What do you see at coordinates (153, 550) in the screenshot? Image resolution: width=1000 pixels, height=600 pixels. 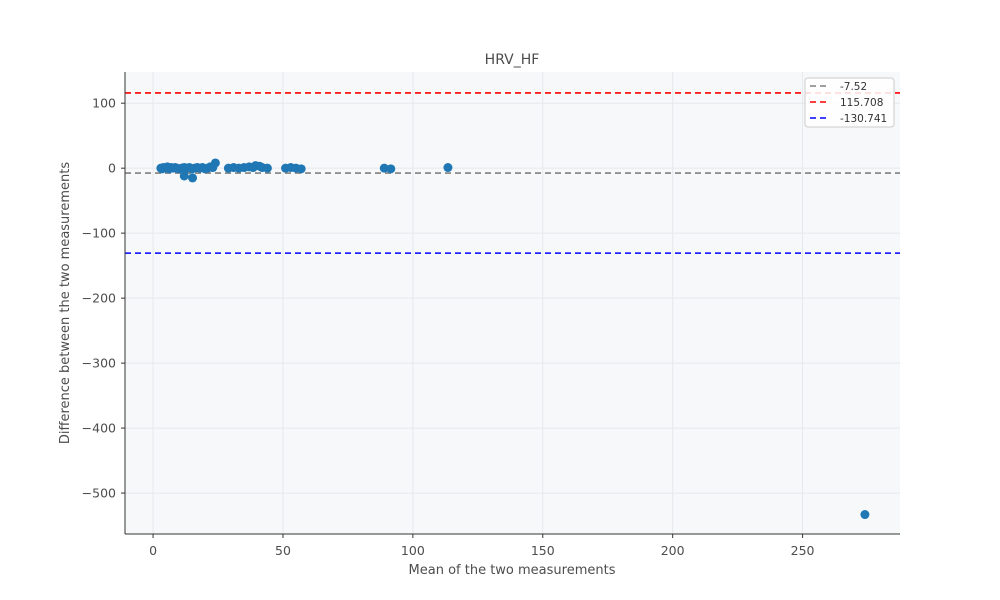 I see `x-tick-label: 0` at bounding box center [153, 550].